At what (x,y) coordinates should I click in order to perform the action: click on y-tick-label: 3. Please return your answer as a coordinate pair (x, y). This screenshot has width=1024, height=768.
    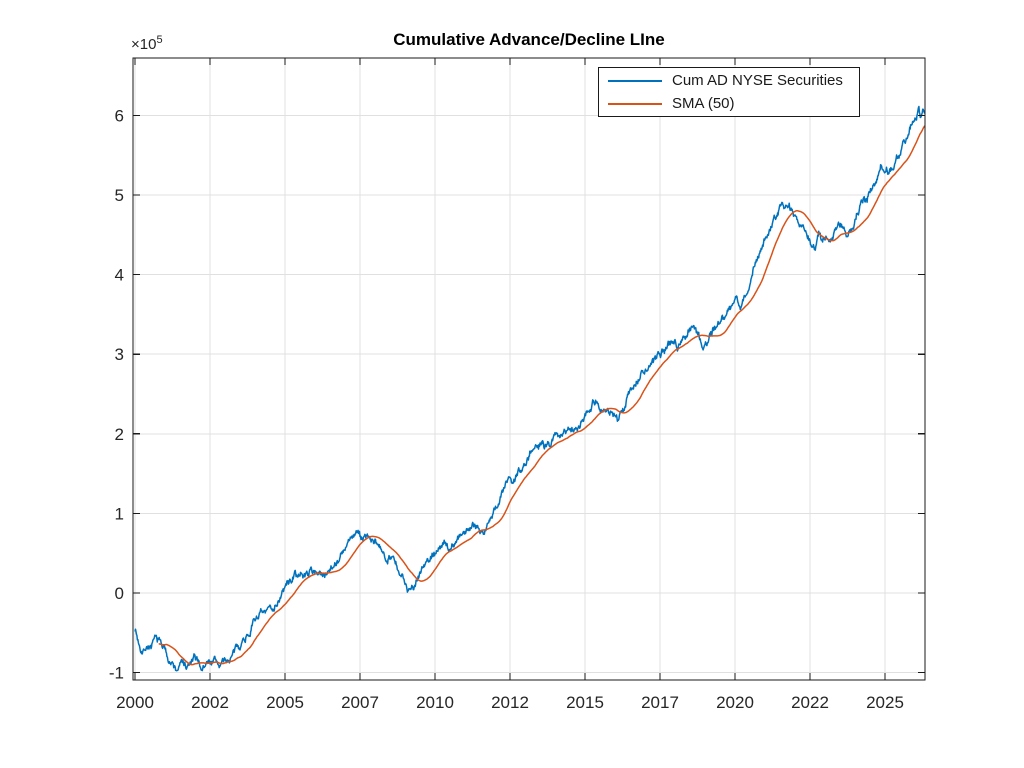
    Looking at the image, I should click on (119, 354).